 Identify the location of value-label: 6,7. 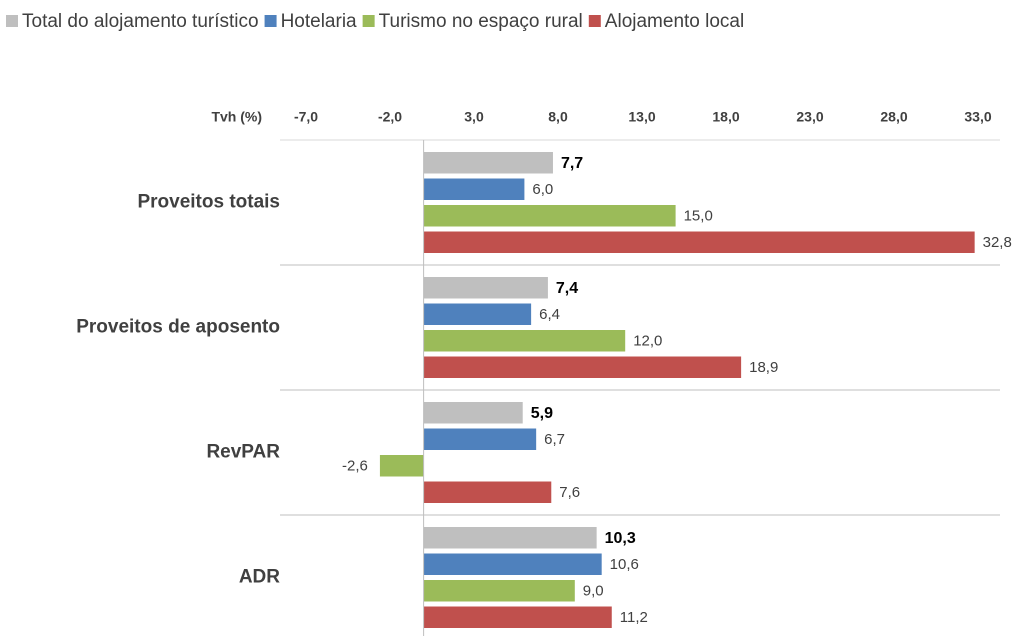
(554, 439).